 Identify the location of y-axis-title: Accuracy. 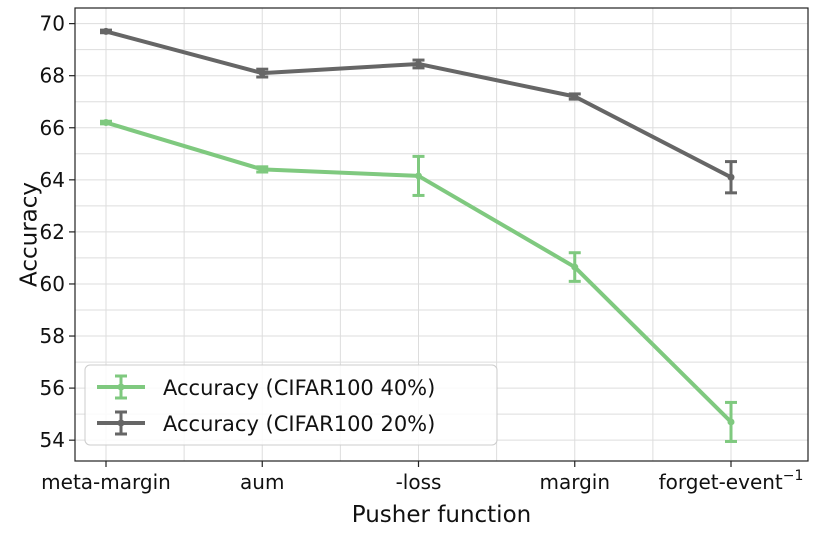
(30, 234).